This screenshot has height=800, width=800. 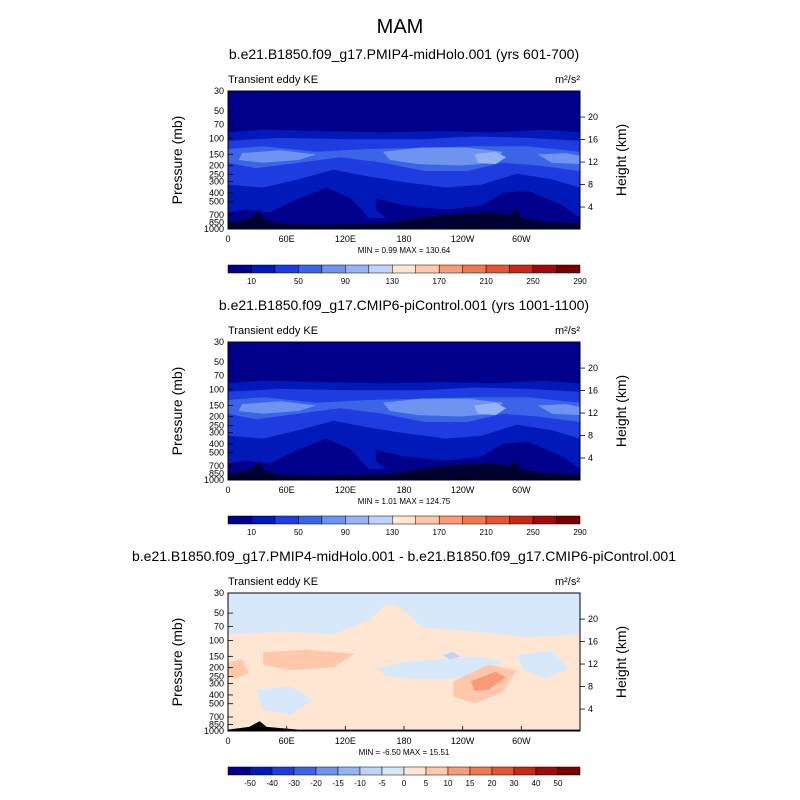 What do you see at coordinates (593, 391) in the screenshot?
I see `height-tick-label: 16` at bounding box center [593, 391].